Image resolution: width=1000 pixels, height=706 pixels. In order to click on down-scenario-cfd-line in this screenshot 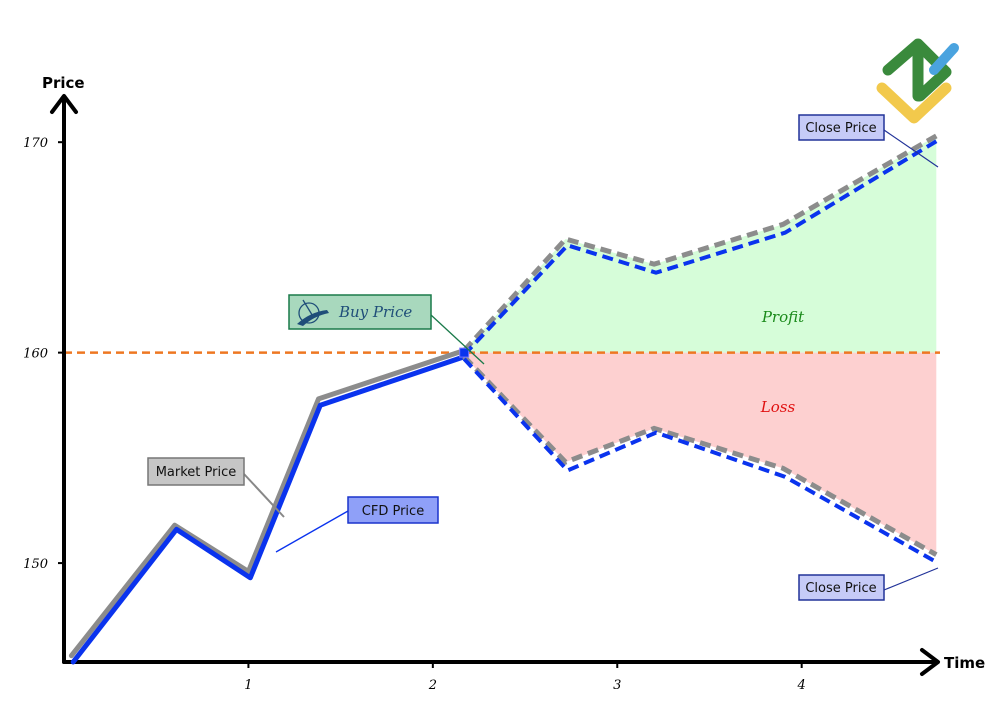, I will do `click(701, 461)`.